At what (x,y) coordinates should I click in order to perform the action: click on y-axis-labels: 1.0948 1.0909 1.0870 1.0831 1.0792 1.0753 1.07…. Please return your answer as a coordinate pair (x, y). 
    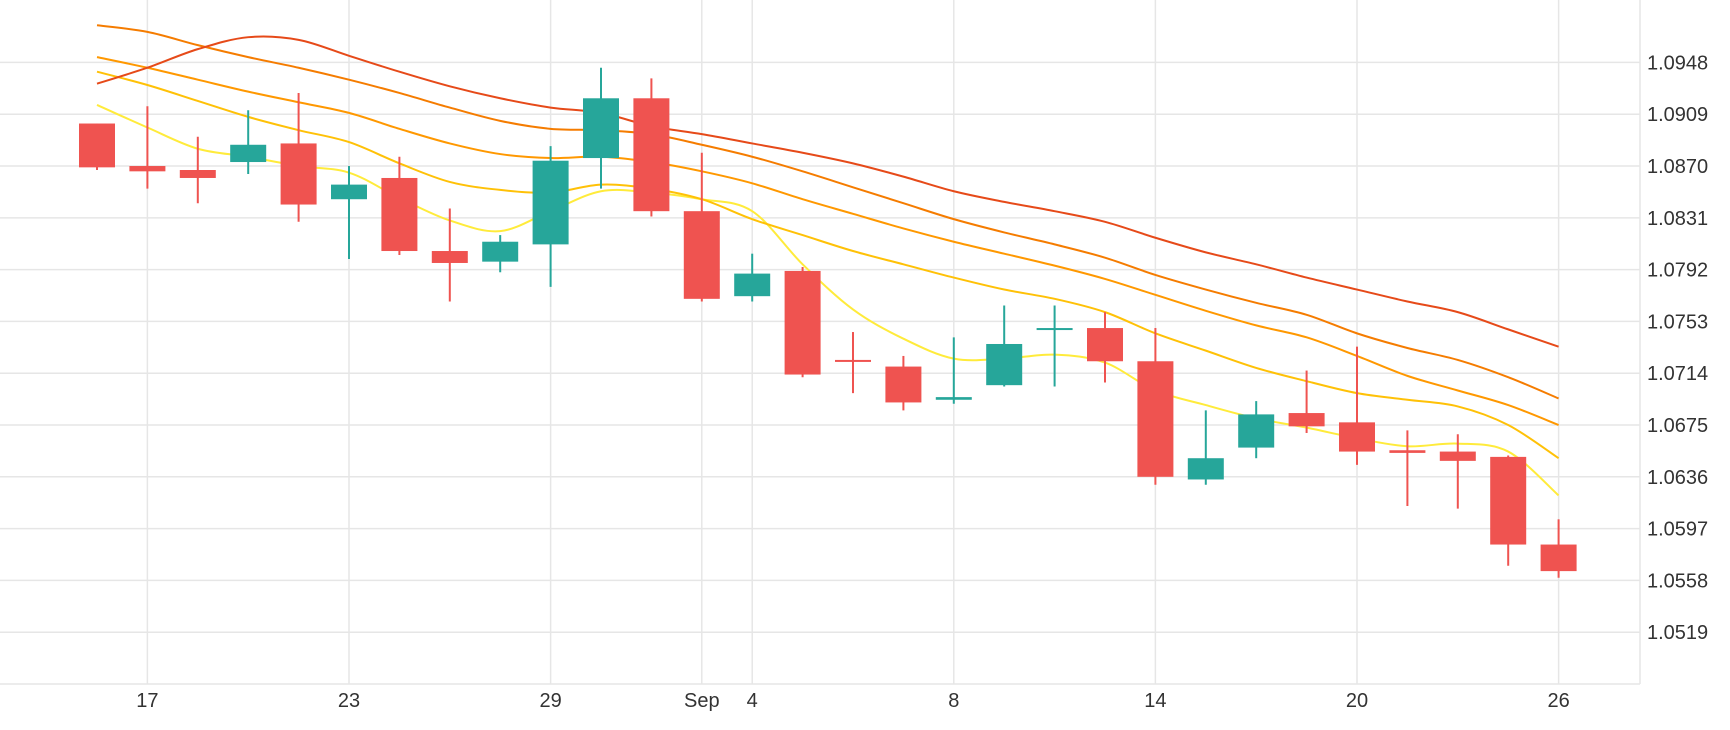
    Looking at the image, I should click on (1677, 348).